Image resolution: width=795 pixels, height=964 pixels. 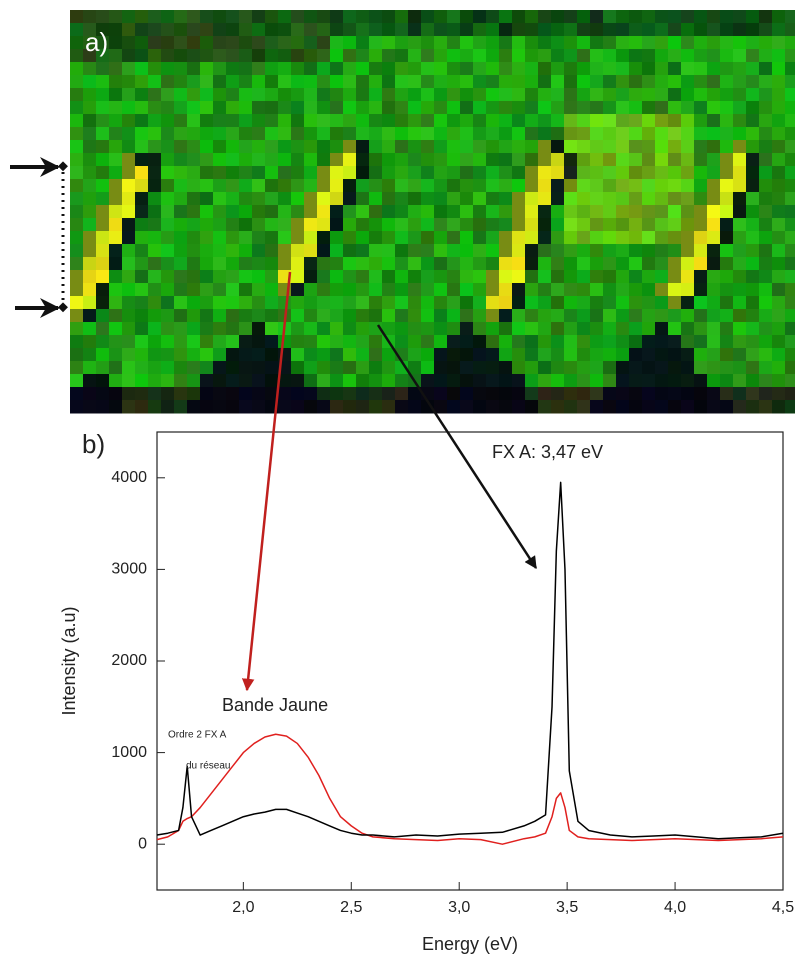 What do you see at coordinates (197, 735) in the screenshot?
I see `annotation: Ordre 2 FX A` at bounding box center [197, 735].